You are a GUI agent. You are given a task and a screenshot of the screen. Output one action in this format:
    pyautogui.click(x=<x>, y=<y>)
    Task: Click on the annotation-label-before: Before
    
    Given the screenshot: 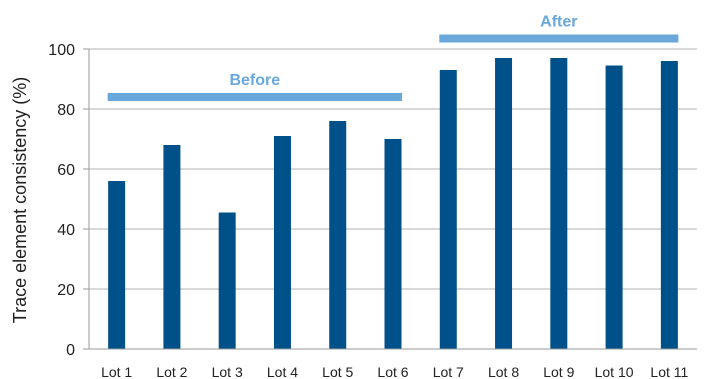 What is the action you would take?
    pyautogui.click(x=254, y=80)
    